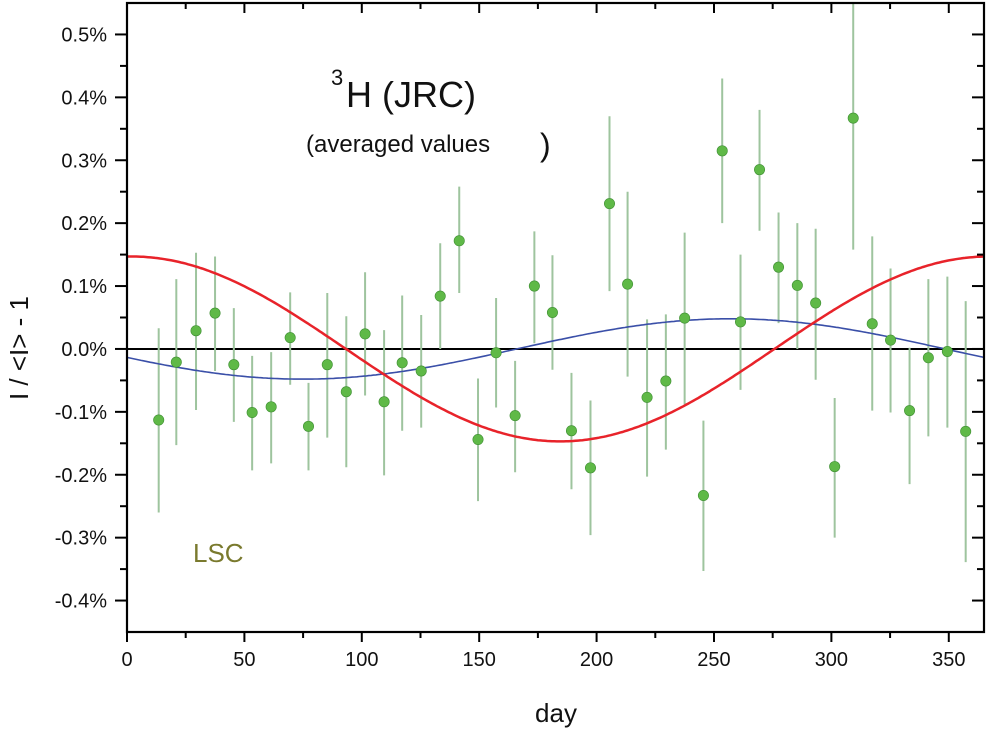 This screenshot has height=732, width=988. Describe the element at coordinates (218, 553) in the screenshot. I see `lsc-annotation: LSC` at that location.